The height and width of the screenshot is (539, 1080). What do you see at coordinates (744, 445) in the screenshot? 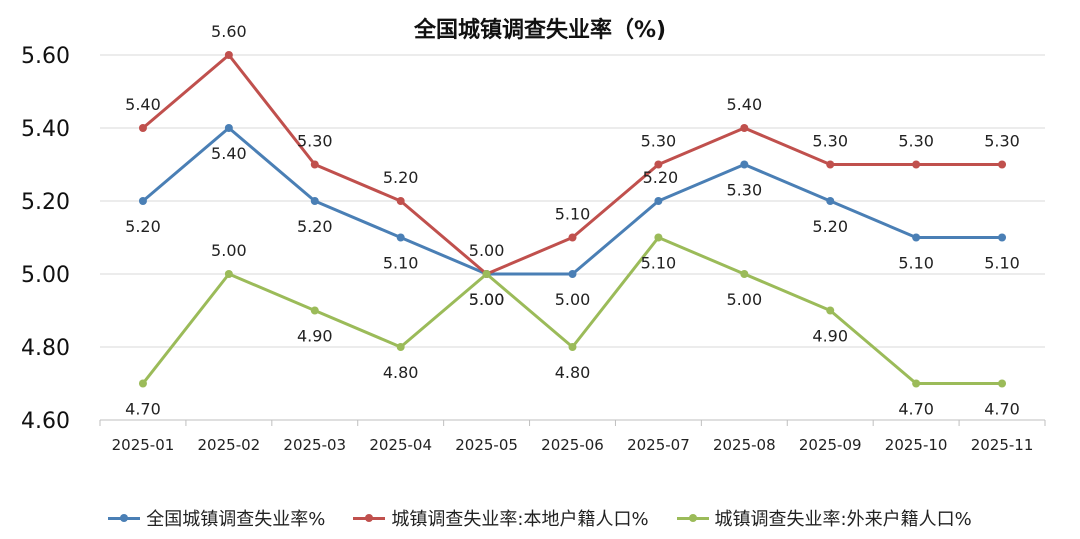
I see `x-tick-label: 2025-08` at bounding box center [744, 445].